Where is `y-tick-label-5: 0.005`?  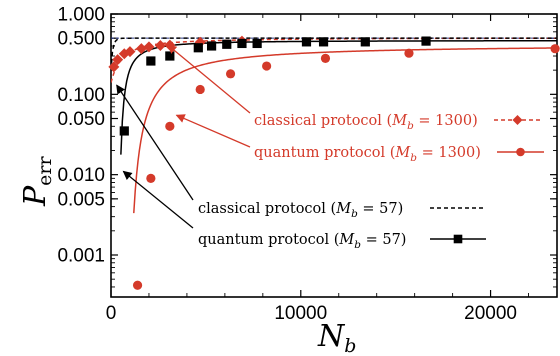 y-tick-label-5: 0.005 is located at coordinates (81, 199).